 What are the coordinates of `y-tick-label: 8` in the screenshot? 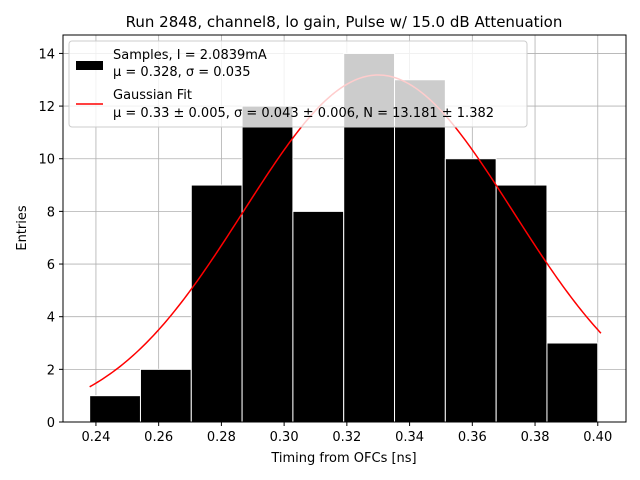 It's located at (51, 212).